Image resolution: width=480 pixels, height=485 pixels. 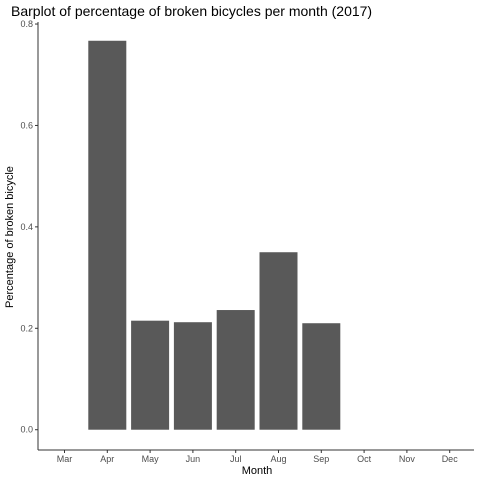 What do you see at coordinates (278, 341) in the screenshot?
I see `bar-aug` at bounding box center [278, 341].